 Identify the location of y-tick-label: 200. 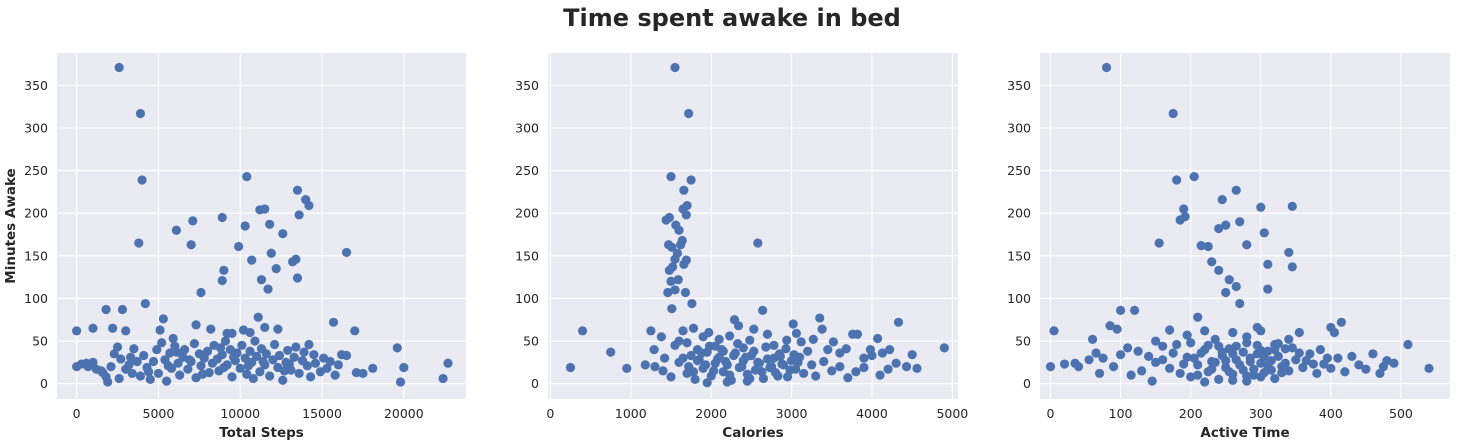
(36, 213).